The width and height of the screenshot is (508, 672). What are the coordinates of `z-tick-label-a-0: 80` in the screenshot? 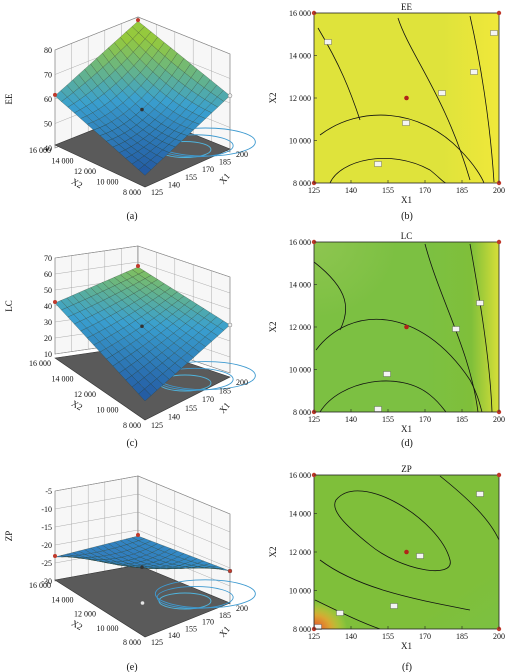 It's located at (48, 50).